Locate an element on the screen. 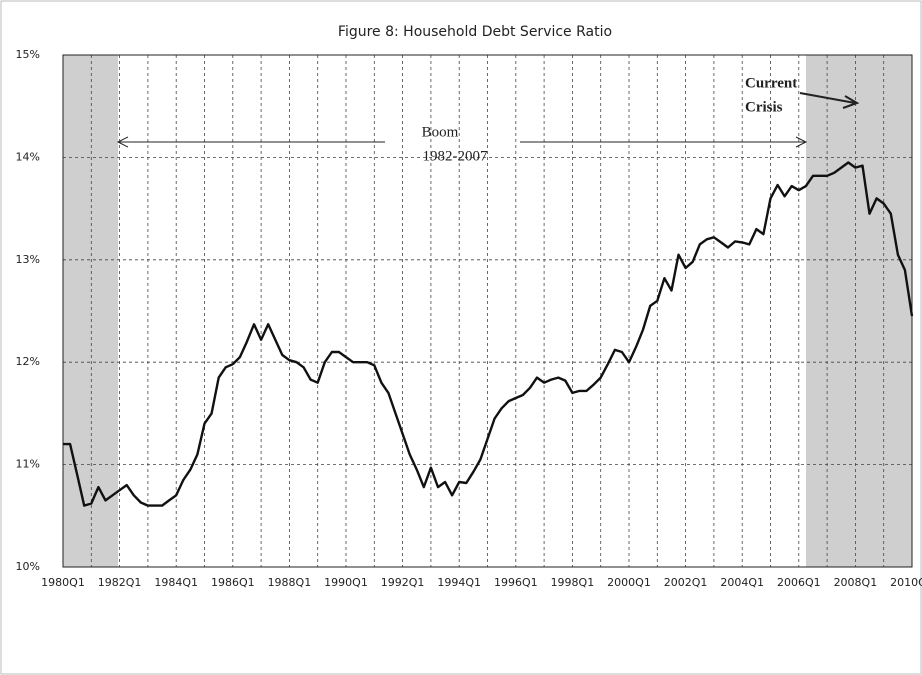  x-tick-label: 1984Q1 is located at coordinates (176, 582).